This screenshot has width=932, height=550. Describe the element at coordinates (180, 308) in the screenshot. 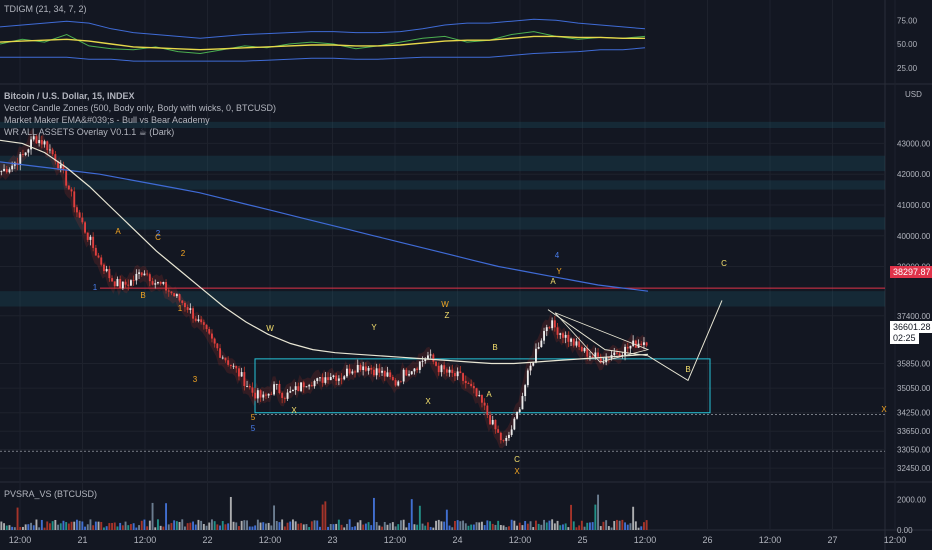

I see `wave-label: 1` at that location.